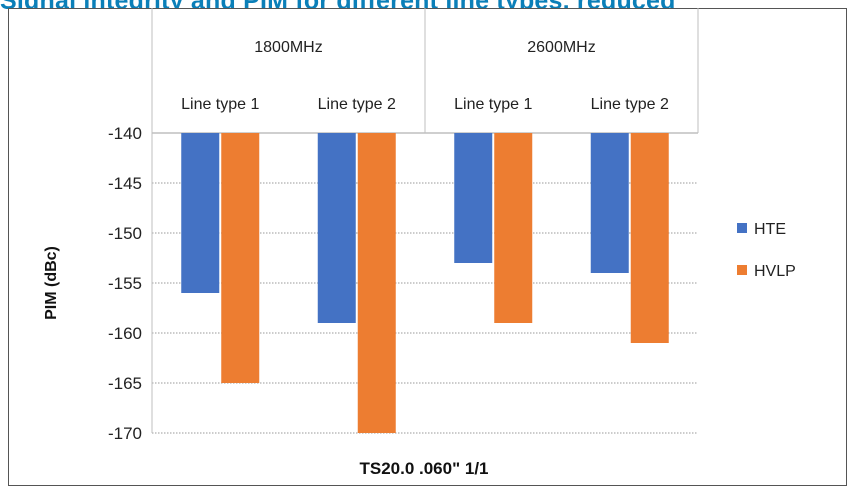  What do you see at coordinates (288, 47) in the screenshot?
I see `group-label: 1800MHz` at bounding box center [288, 47].